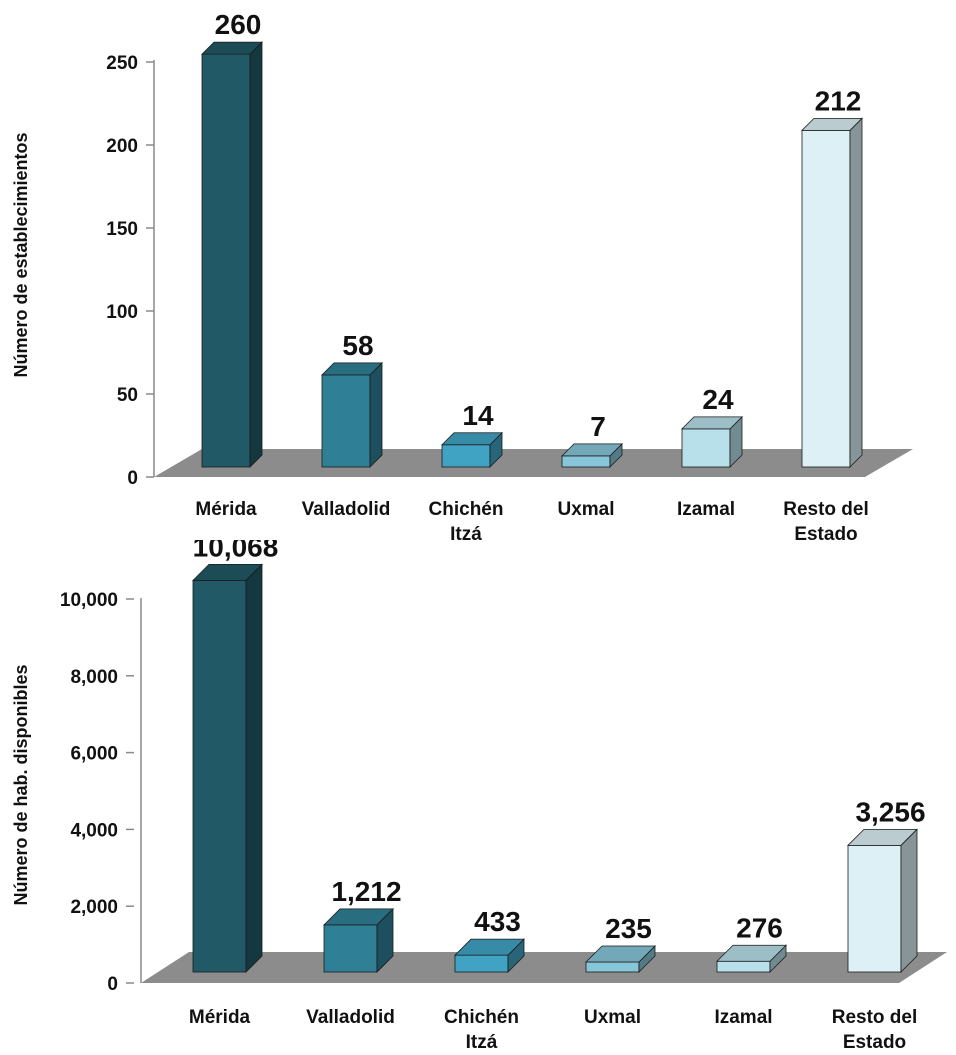 The height and width of the screenshot is (1055, 956). Describe the element at coordinates (122, 312) in the screenshot. I see `y-tick-label: 100` at that location.